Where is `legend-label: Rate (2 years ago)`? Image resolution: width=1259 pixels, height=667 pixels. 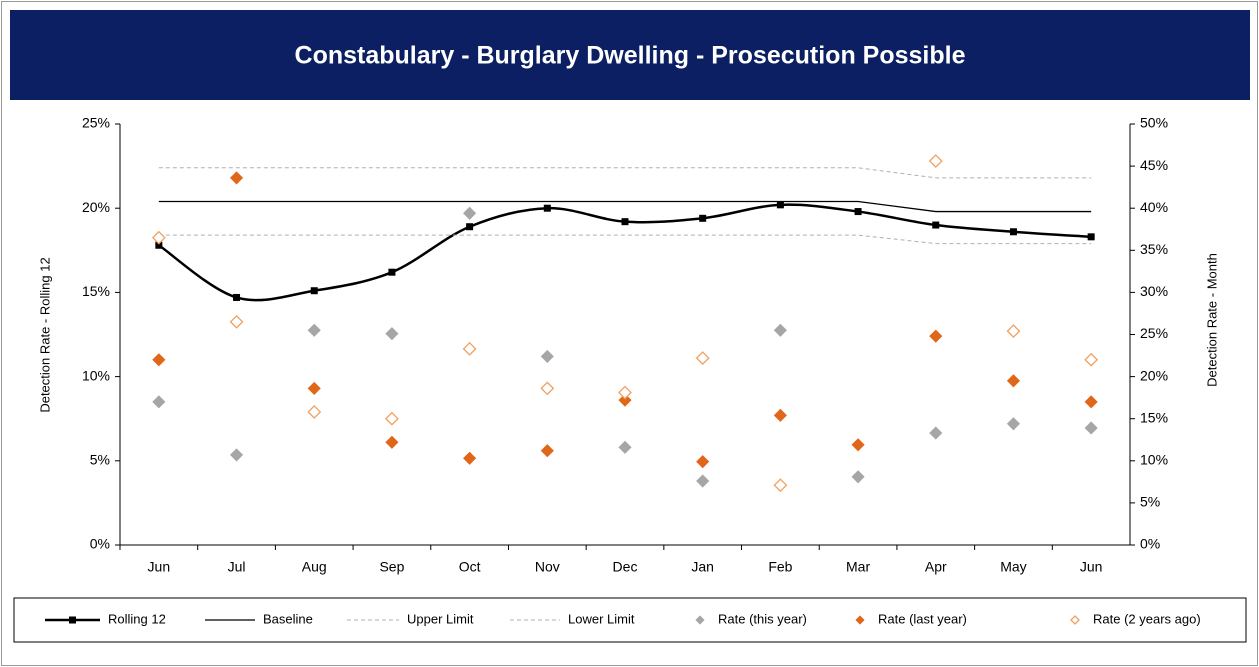 legend-label: Rate (2 years ago) is located at coordinates (1147, 618).